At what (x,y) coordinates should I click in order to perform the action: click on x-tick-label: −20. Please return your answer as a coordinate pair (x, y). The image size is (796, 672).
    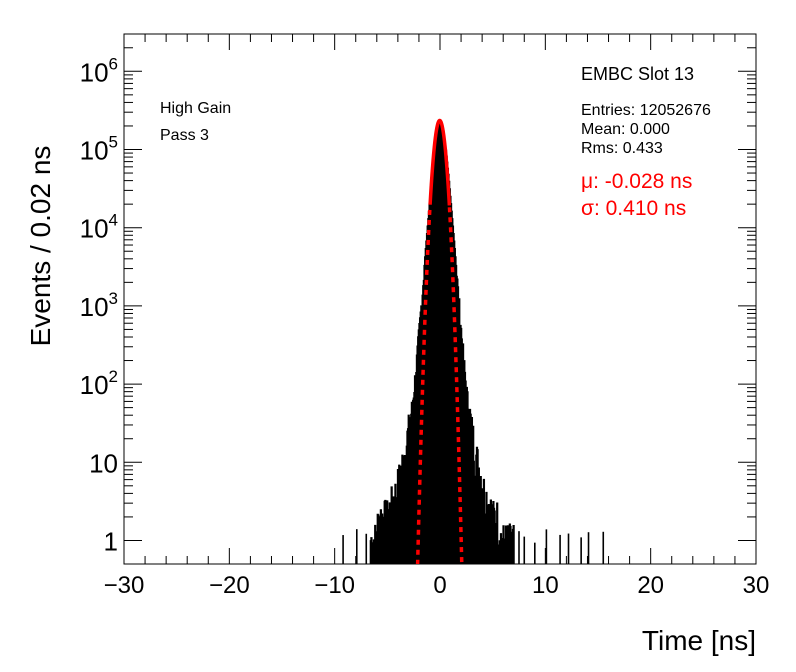
    Looking at the image, I should click on (229, 585).